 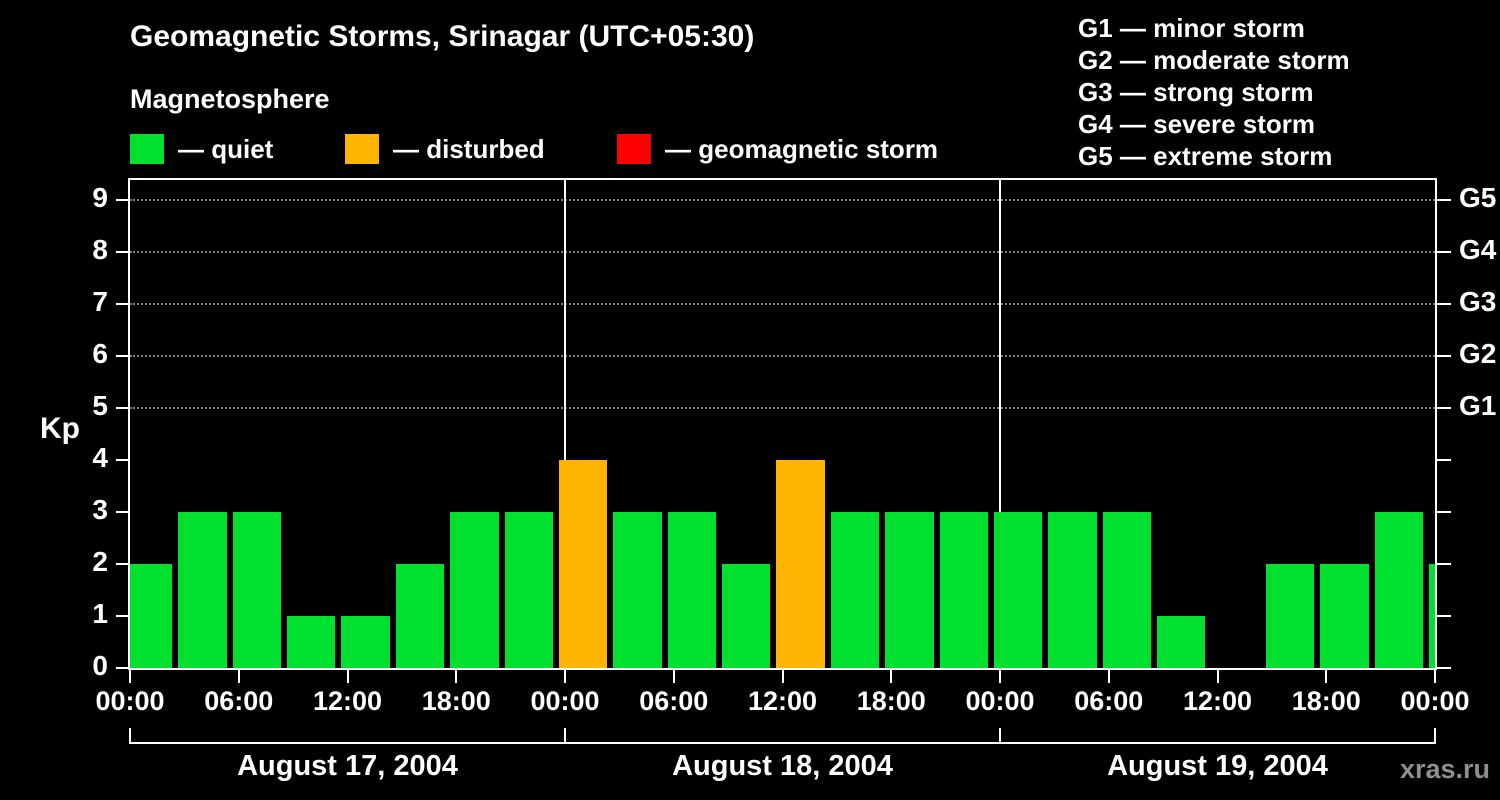 What do you see at coordinates (1478, 353) in the screenshot?
I see `g-scale-label: G2` at bounding box center [1478, 353].